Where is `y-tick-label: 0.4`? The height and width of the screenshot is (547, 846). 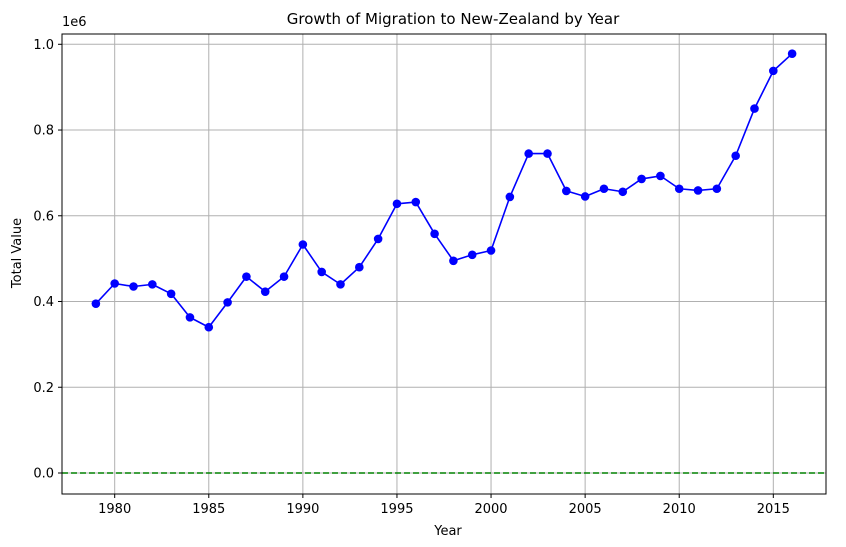 y-tick-label: 0.4 is located at coordinates (43, 302).